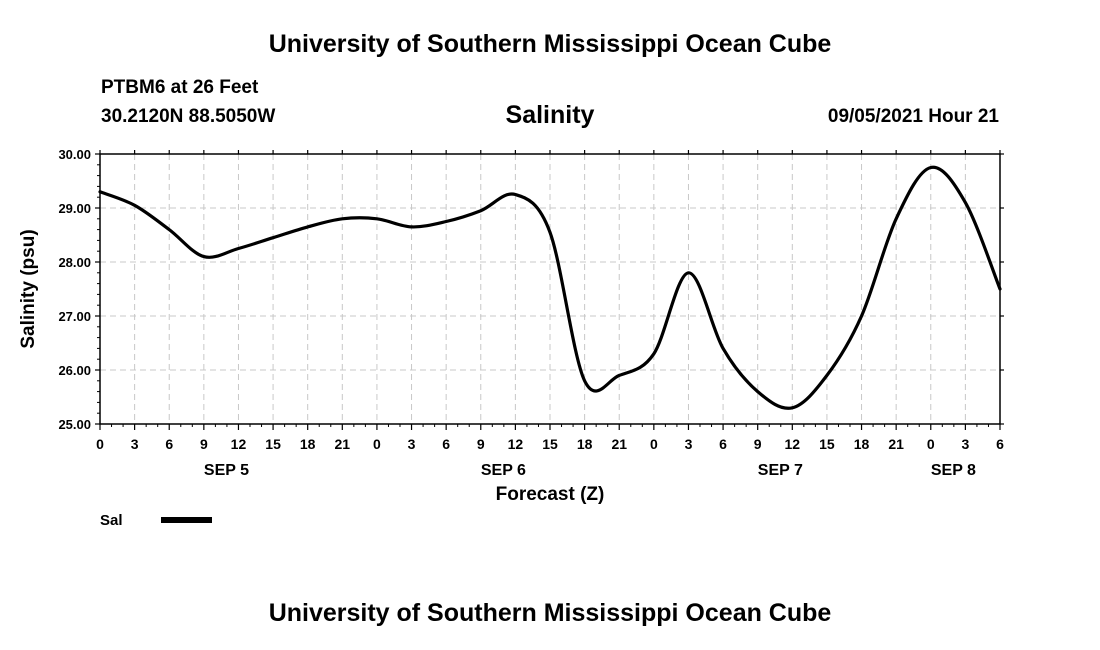  What do you see at coordinates (111, 520) in the screenshot?
I see `legend-label: Sal` at bounding box center [111, 520].